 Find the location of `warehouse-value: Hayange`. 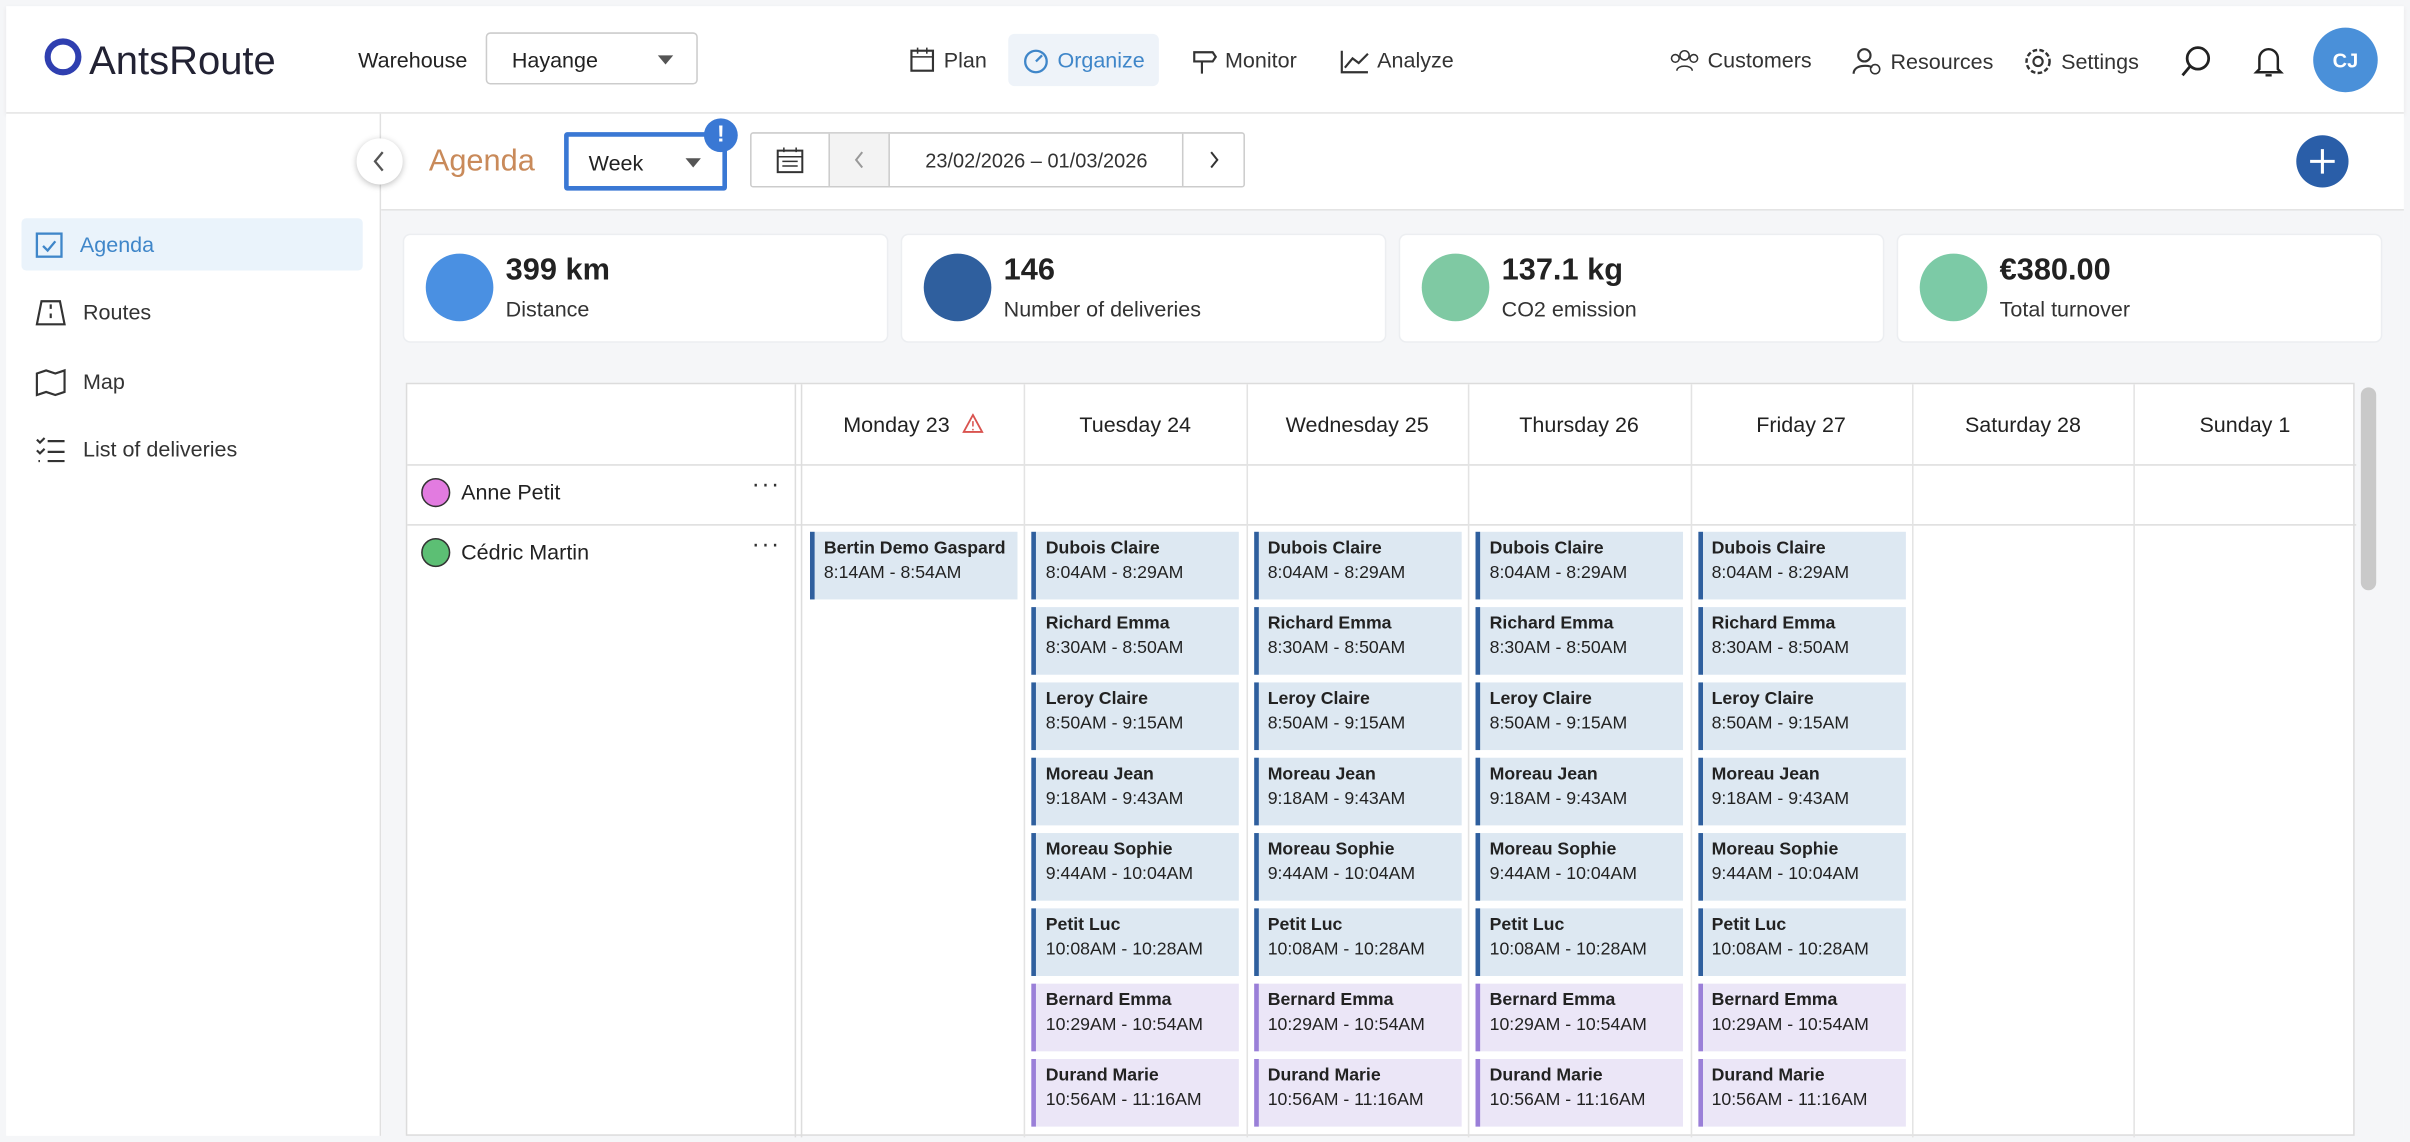

warehouse-value: Hayange is located at coordinates (554, 60).